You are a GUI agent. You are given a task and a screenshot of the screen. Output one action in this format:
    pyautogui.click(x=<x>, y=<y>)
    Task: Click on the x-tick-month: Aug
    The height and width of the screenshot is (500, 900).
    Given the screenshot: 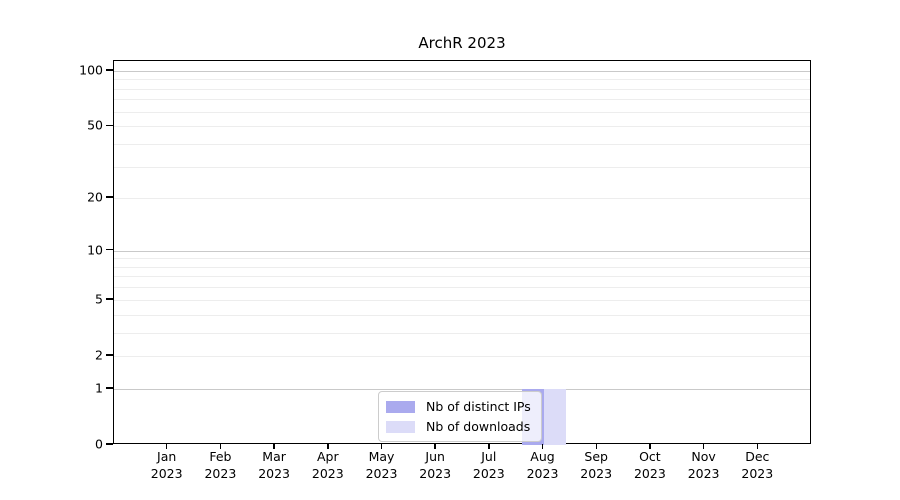 What is the action you would take?
    pyautogui.click(x=542, y=456)
    